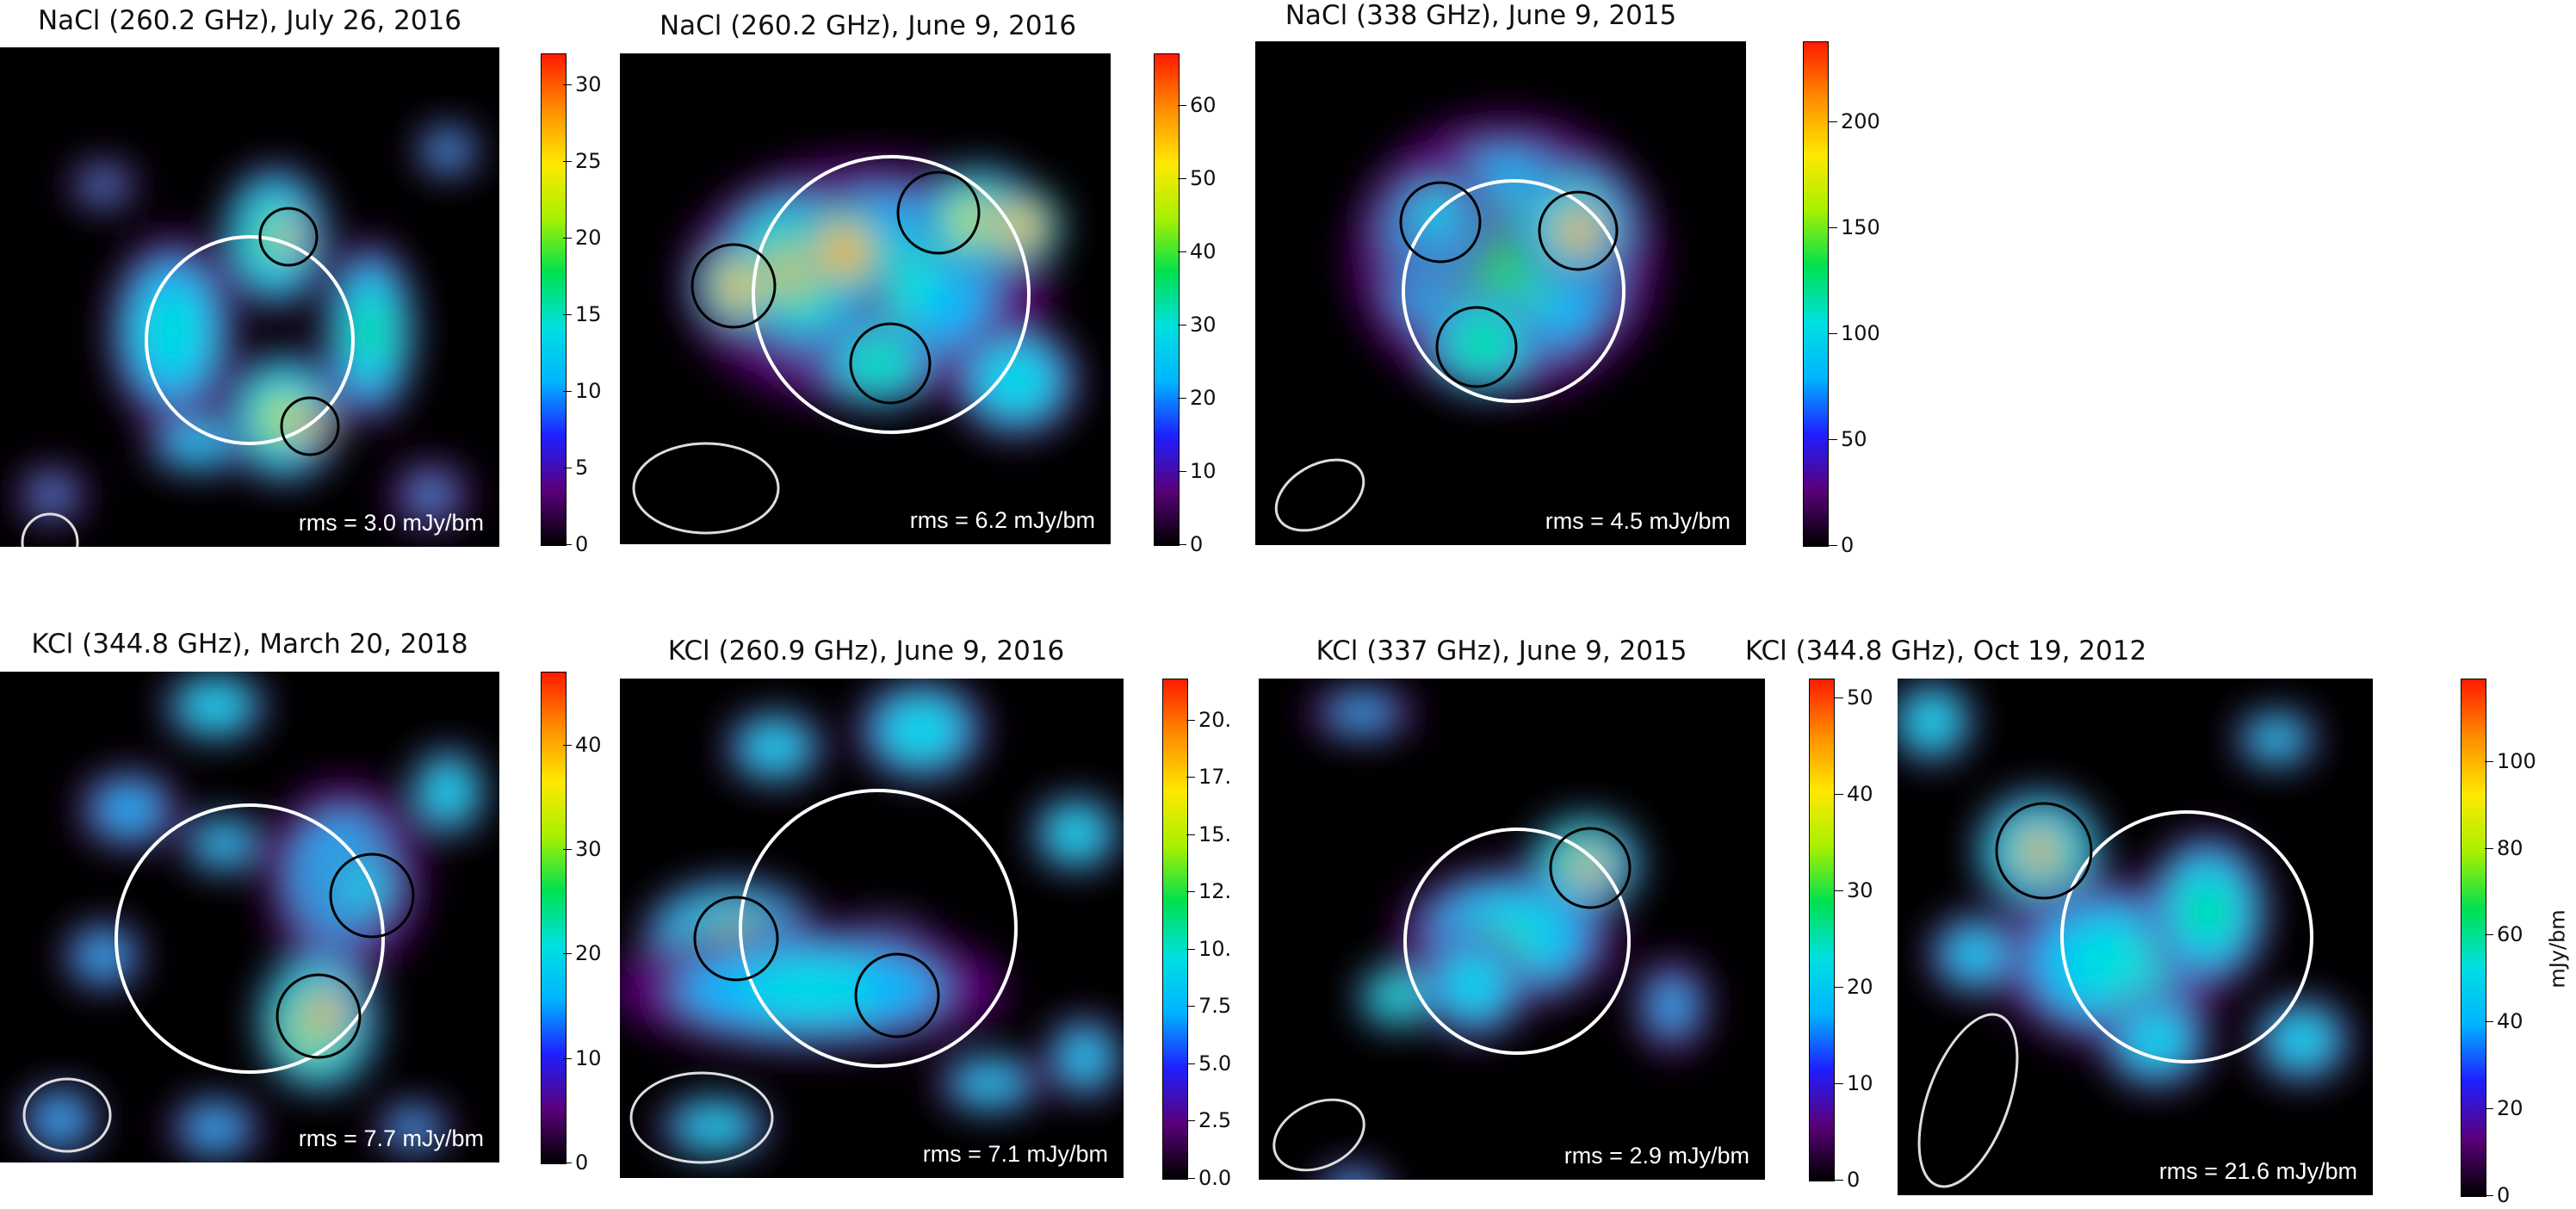  I want to click on intensity-map: rms = 4.5 mJy/bm, so click(1501, 293).